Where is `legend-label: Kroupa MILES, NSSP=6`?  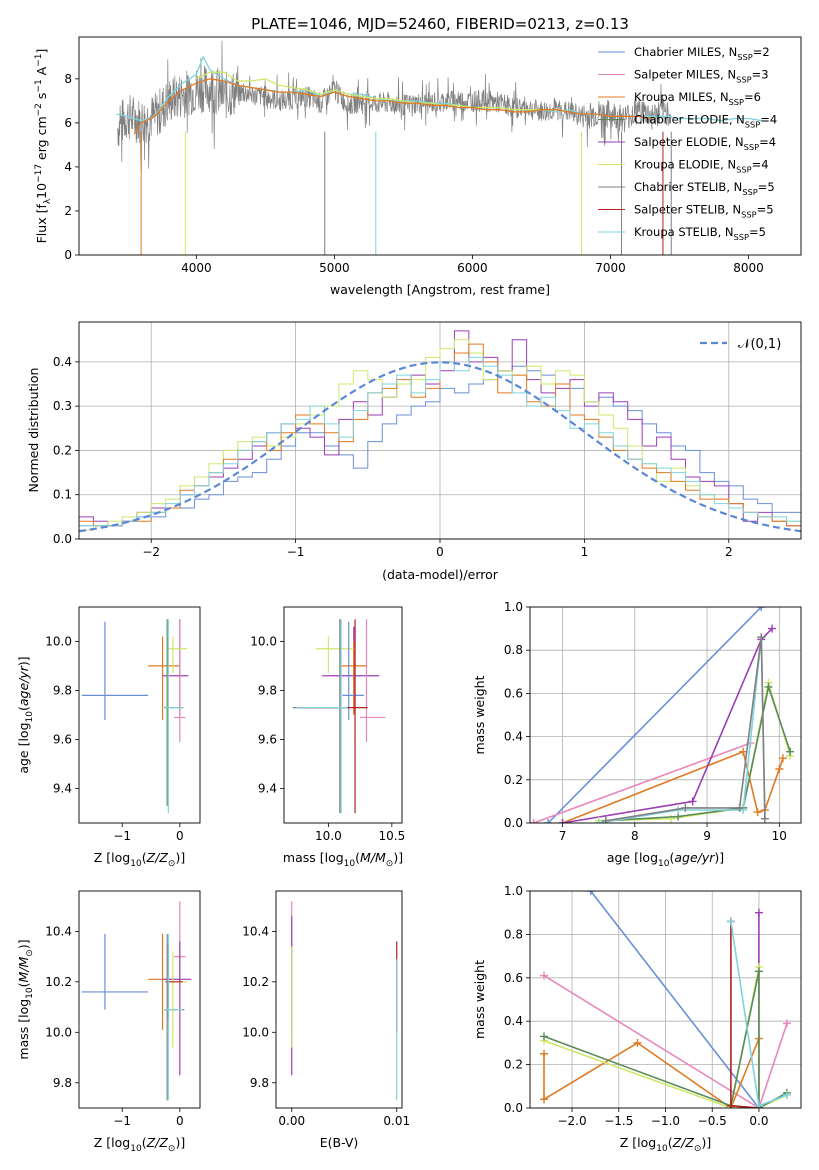 legend-label: Kroupa MILES, NSSP=6 is located at coordinates (697, 98).